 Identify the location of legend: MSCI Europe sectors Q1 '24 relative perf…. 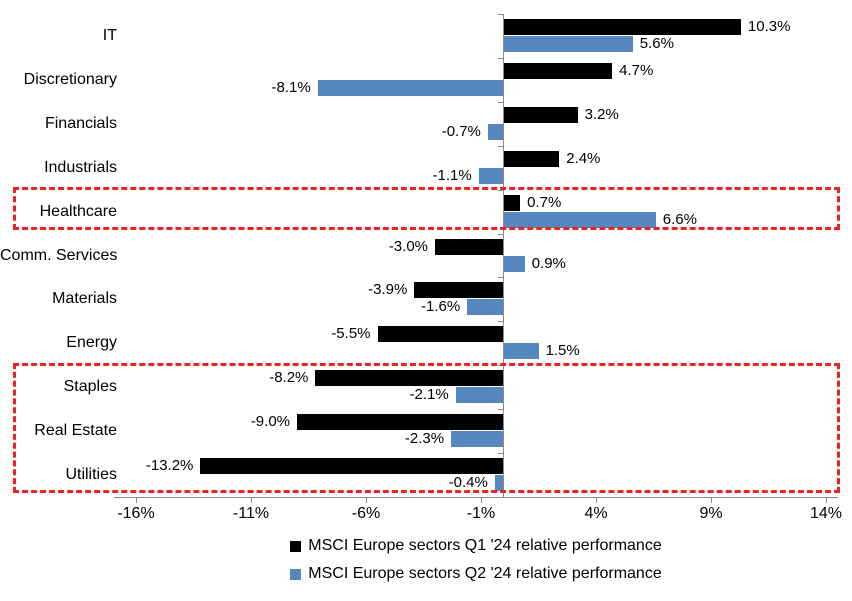
(476, 560).